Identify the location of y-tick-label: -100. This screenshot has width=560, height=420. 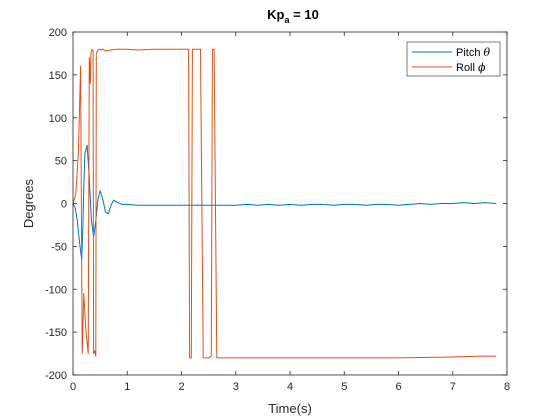
(56, 290).